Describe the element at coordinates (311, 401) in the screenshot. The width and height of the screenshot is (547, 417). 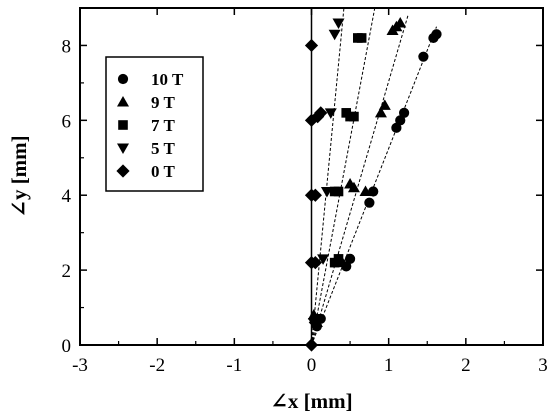
I see `x-axis-label: ∠x [mm]` at that location.